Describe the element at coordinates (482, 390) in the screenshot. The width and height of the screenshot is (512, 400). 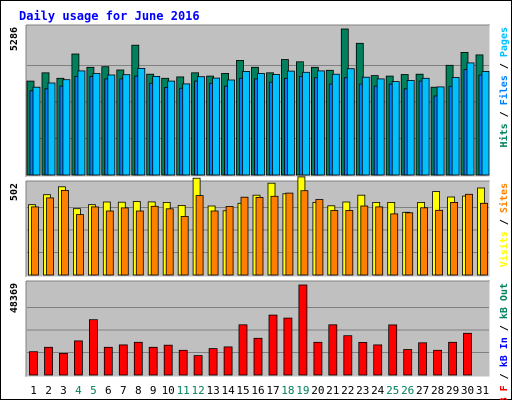
I see `x-label-day-31: 31` at that location.